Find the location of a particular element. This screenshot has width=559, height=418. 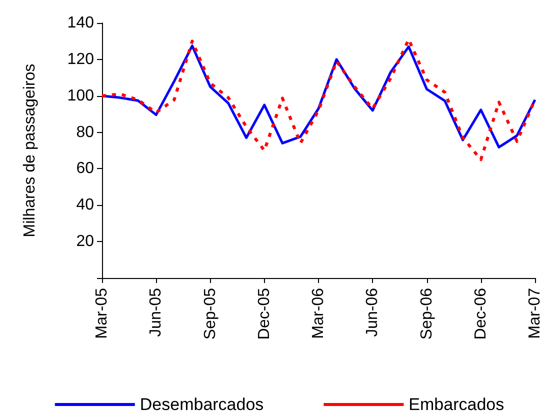

x-tick-label: Mar-07 is located at coordinates (535, 313).